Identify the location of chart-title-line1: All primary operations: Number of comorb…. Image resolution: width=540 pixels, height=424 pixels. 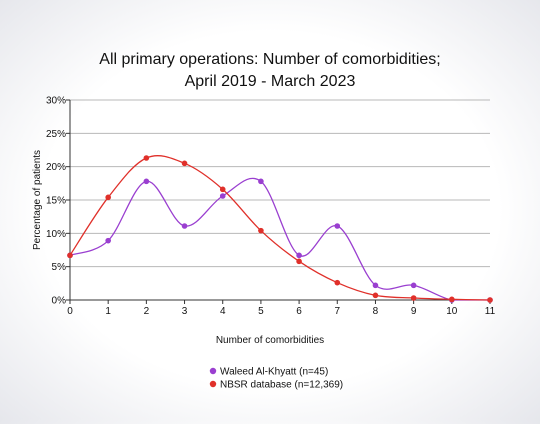
(269, 59).